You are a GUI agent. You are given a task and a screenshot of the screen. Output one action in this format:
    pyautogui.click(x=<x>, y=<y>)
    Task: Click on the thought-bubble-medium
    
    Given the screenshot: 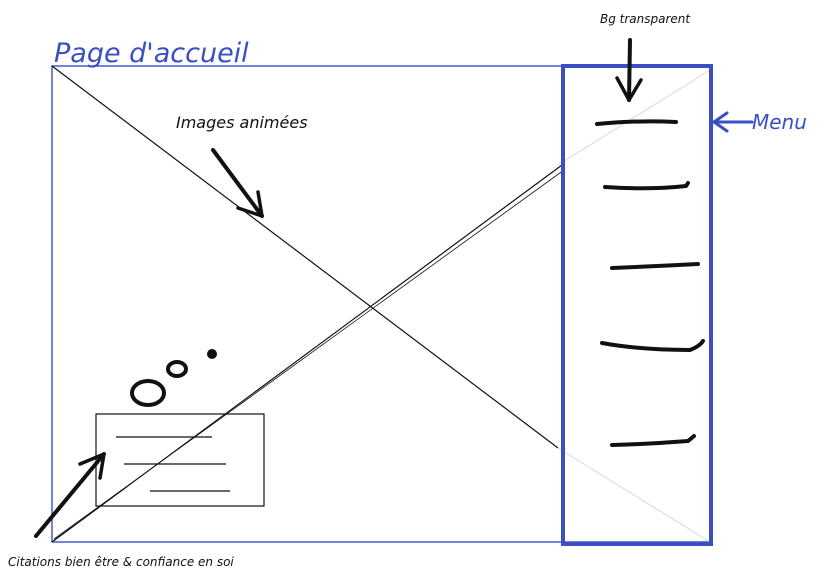 What is the action you would take?
    pyautogui.click(x=177, y=369)
    